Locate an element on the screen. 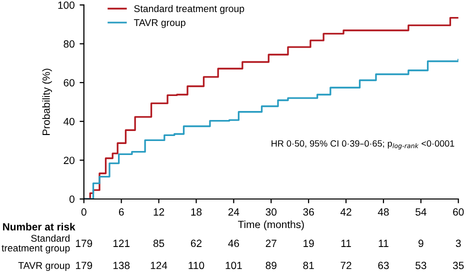 The image size is (474, 276). legend-label: TAVR group is located at coordinates (160, 23).